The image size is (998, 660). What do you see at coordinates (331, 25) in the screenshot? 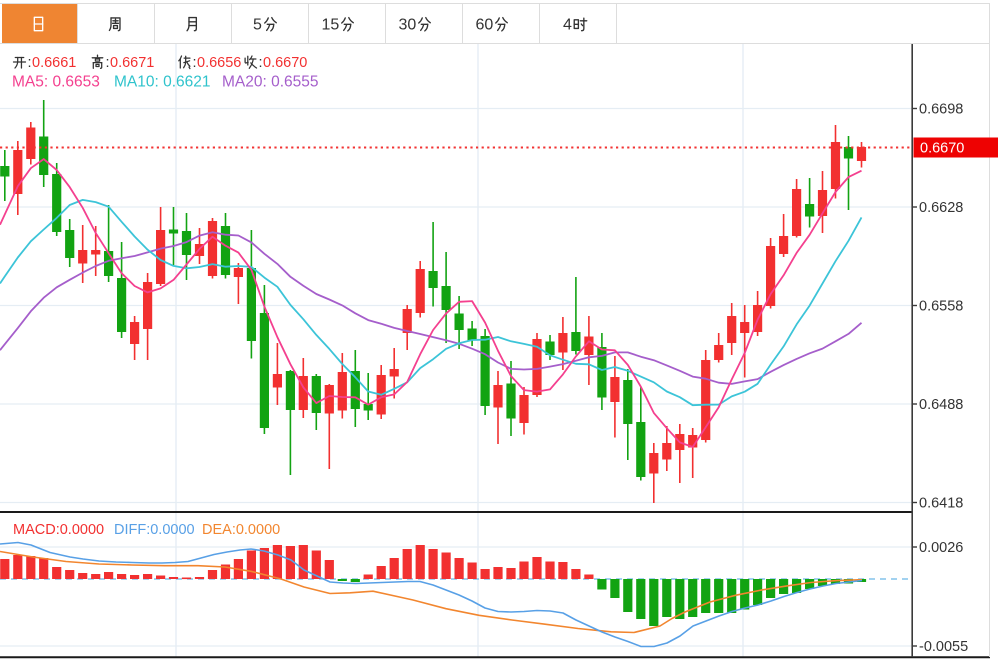
I see `svg-text: 15` at bounding box center [331, 25].